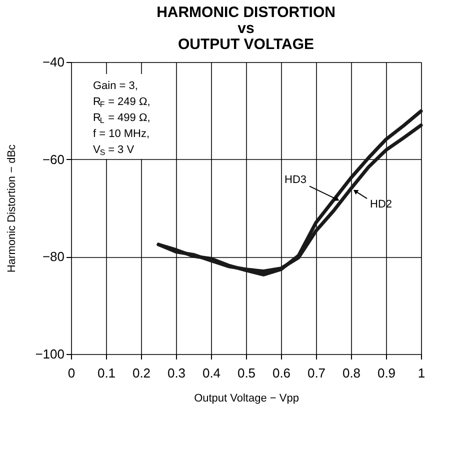 The width and height of the screenshot is (454, 475). I want to click on x-tick-label: 1, so click(422, 373).